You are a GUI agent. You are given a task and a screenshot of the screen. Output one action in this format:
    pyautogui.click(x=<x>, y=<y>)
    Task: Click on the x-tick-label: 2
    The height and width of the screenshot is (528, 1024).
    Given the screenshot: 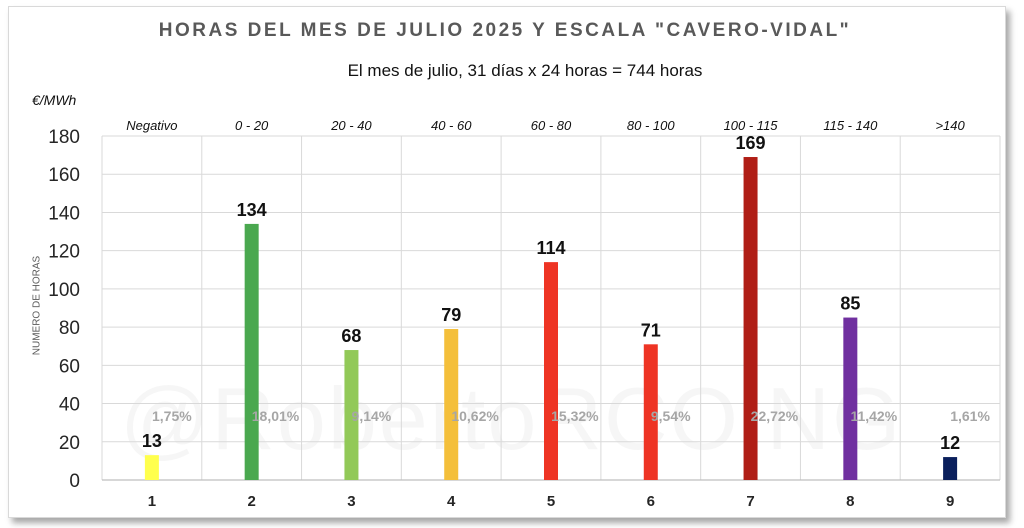 What is the action you would take?
    pyautogui.click(x=251, y=501)
    